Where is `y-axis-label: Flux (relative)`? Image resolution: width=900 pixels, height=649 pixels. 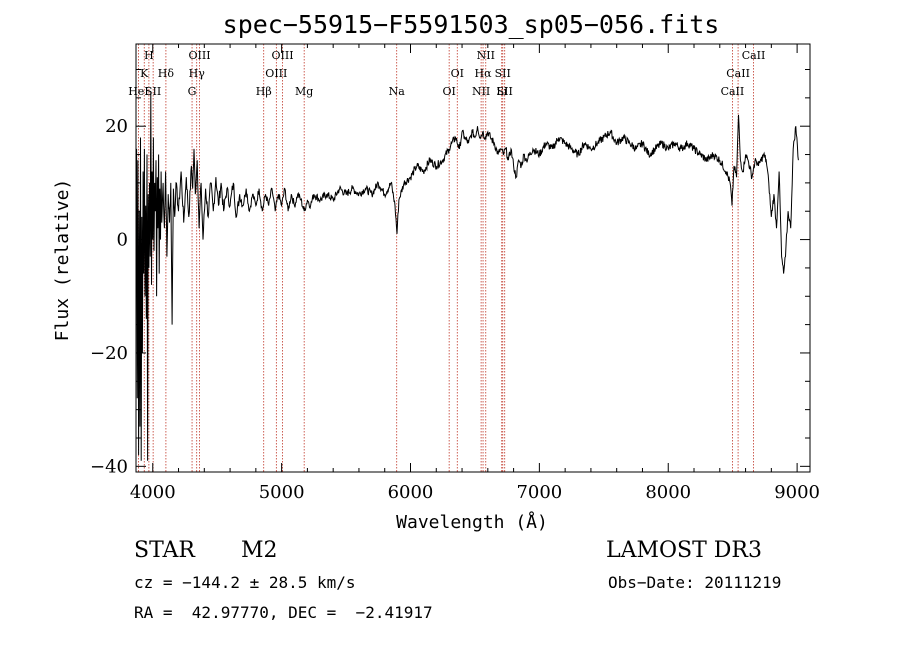 y-axis-label: Flux (relative) is located at coordinates (62, 260).